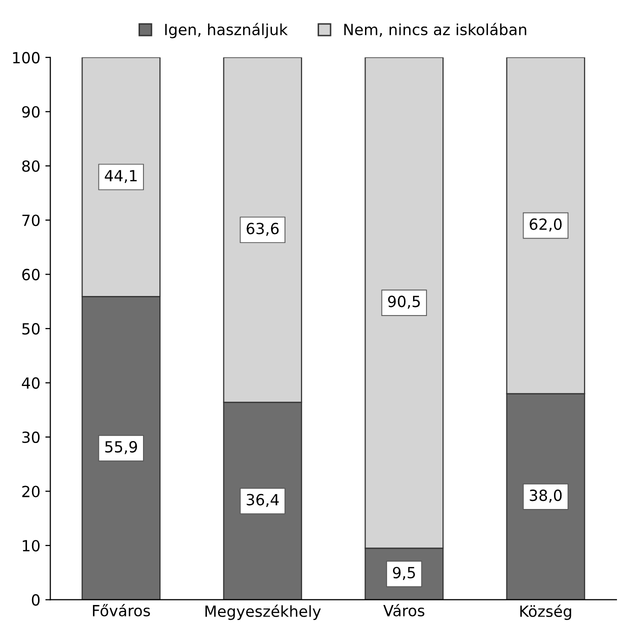  I want to click on y-tick-label: 80, so click(31, 166).